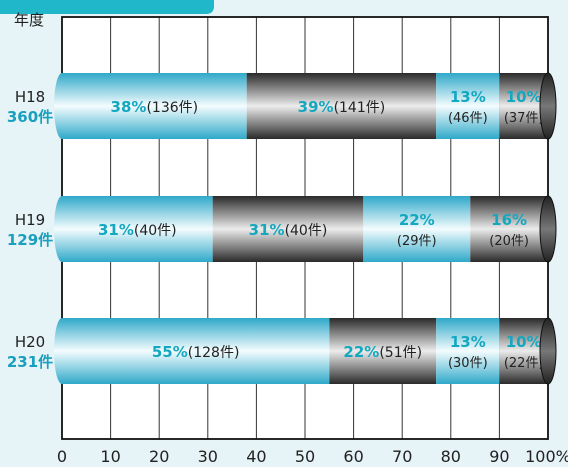  I want to click on y-axis-label: 年度, so click(29, 20).